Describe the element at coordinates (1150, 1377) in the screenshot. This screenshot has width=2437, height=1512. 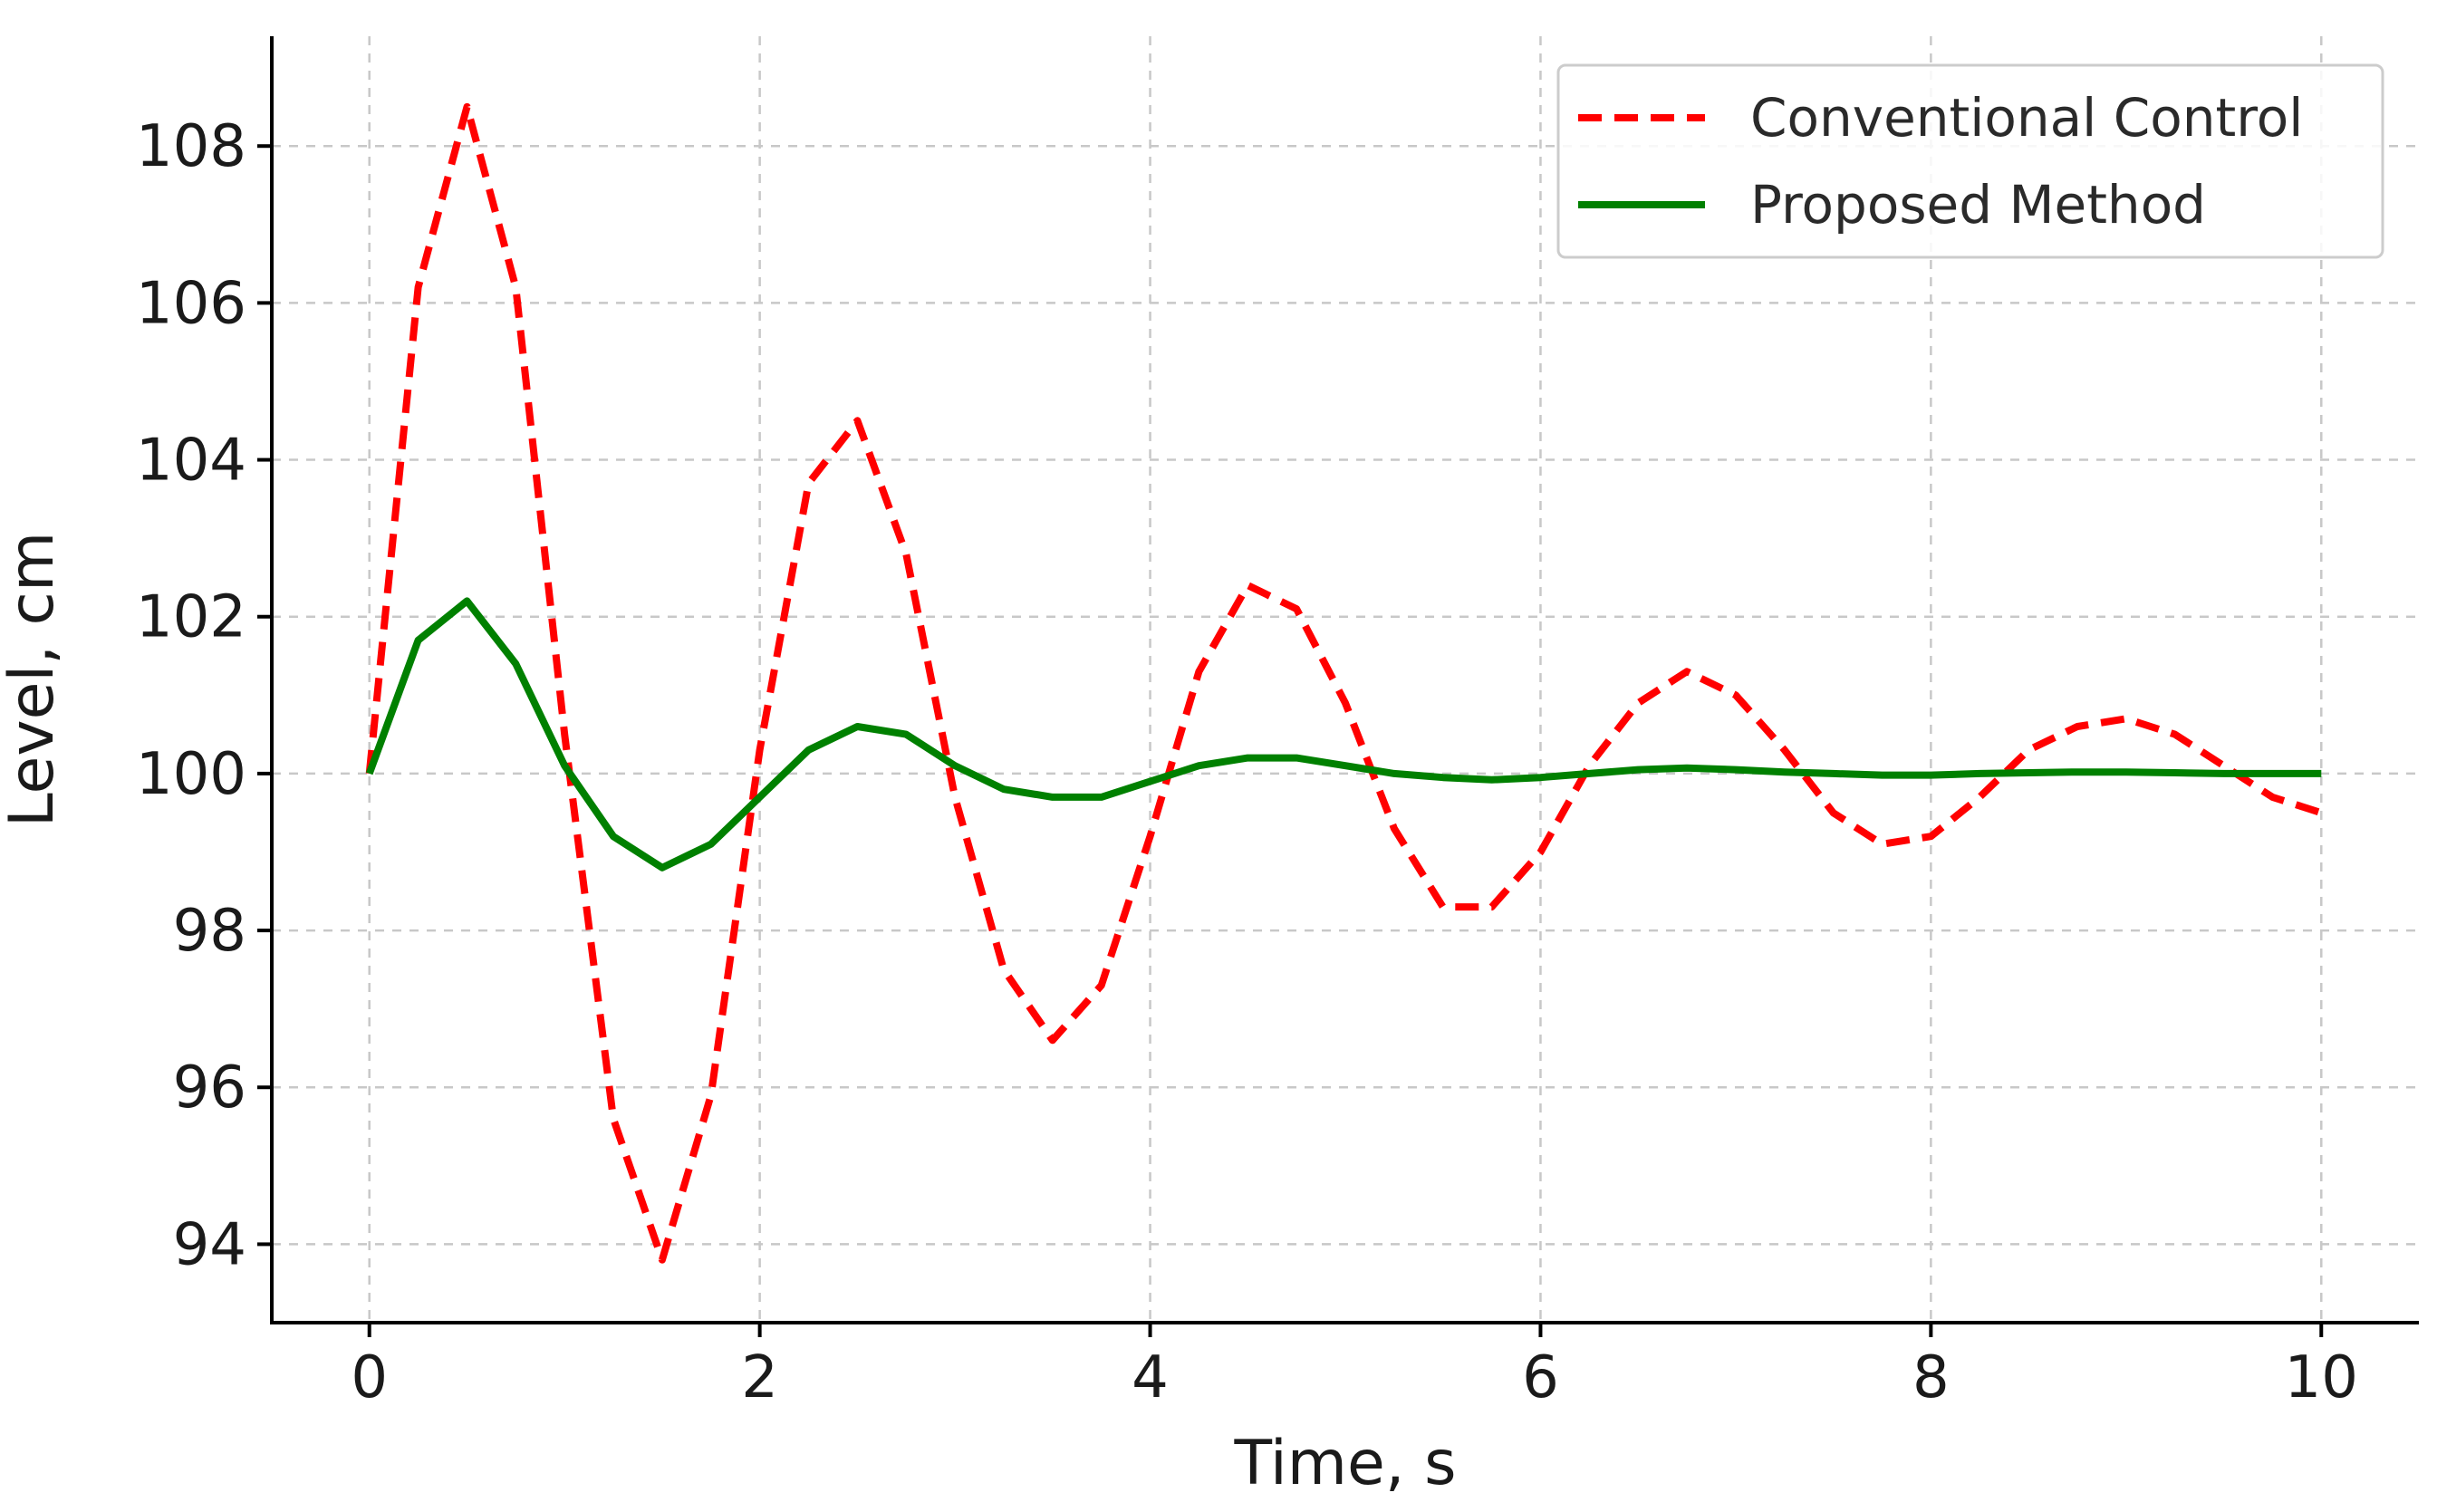
I see `x-tick-label: 4` at that location.